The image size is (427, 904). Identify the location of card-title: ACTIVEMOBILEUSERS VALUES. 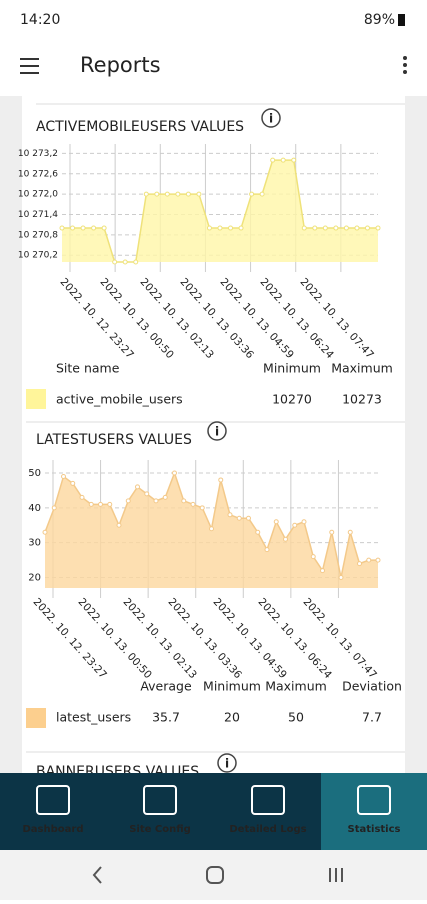
(140, 127).